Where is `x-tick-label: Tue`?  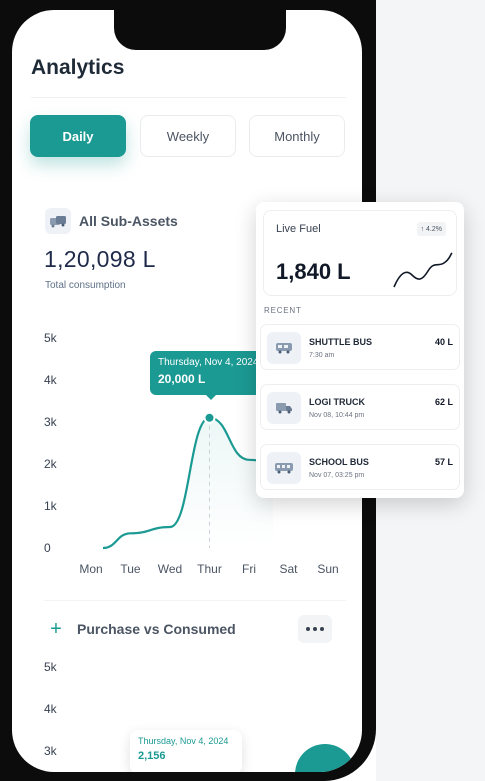
x-tick-label: Tue is located at coordinates (130, 569).